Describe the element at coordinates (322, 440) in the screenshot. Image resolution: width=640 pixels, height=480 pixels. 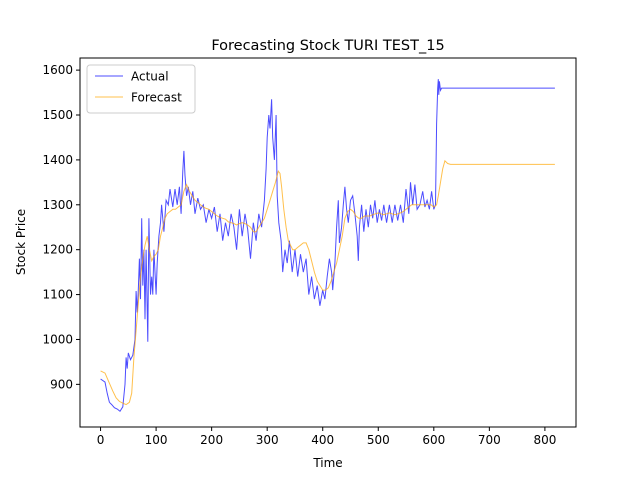
I see `x-tick-label: 400` at that location.